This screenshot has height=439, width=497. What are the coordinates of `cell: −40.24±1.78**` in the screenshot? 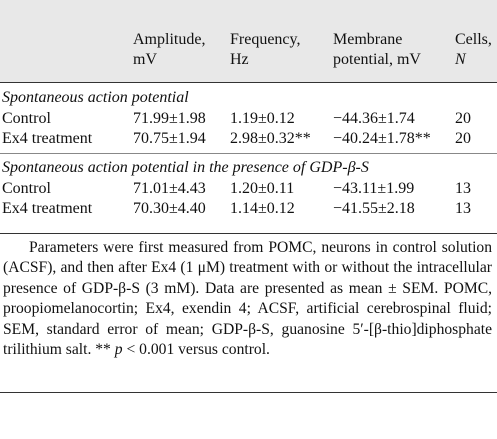 It's located at (382, 138).